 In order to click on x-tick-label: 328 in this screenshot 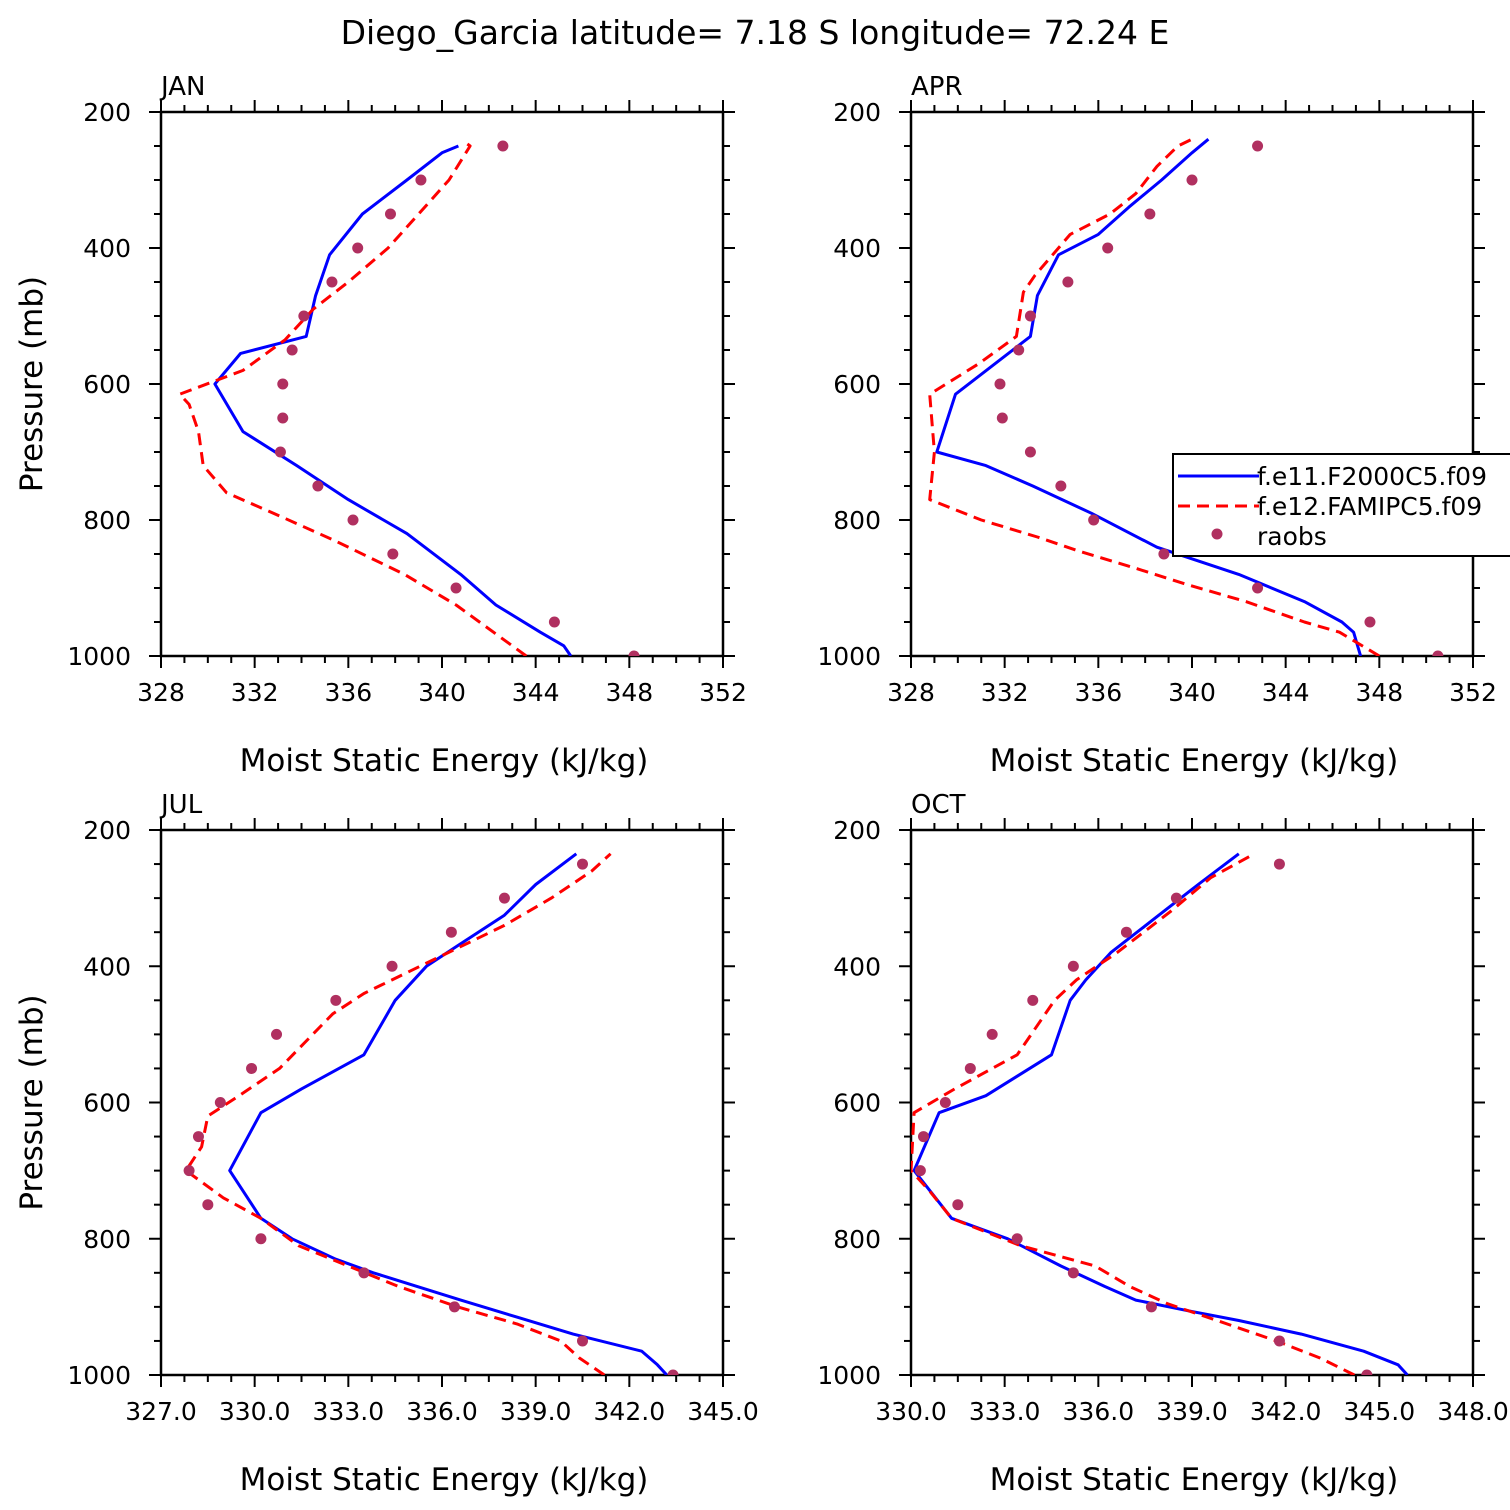, I will do `click(911, 692)`.